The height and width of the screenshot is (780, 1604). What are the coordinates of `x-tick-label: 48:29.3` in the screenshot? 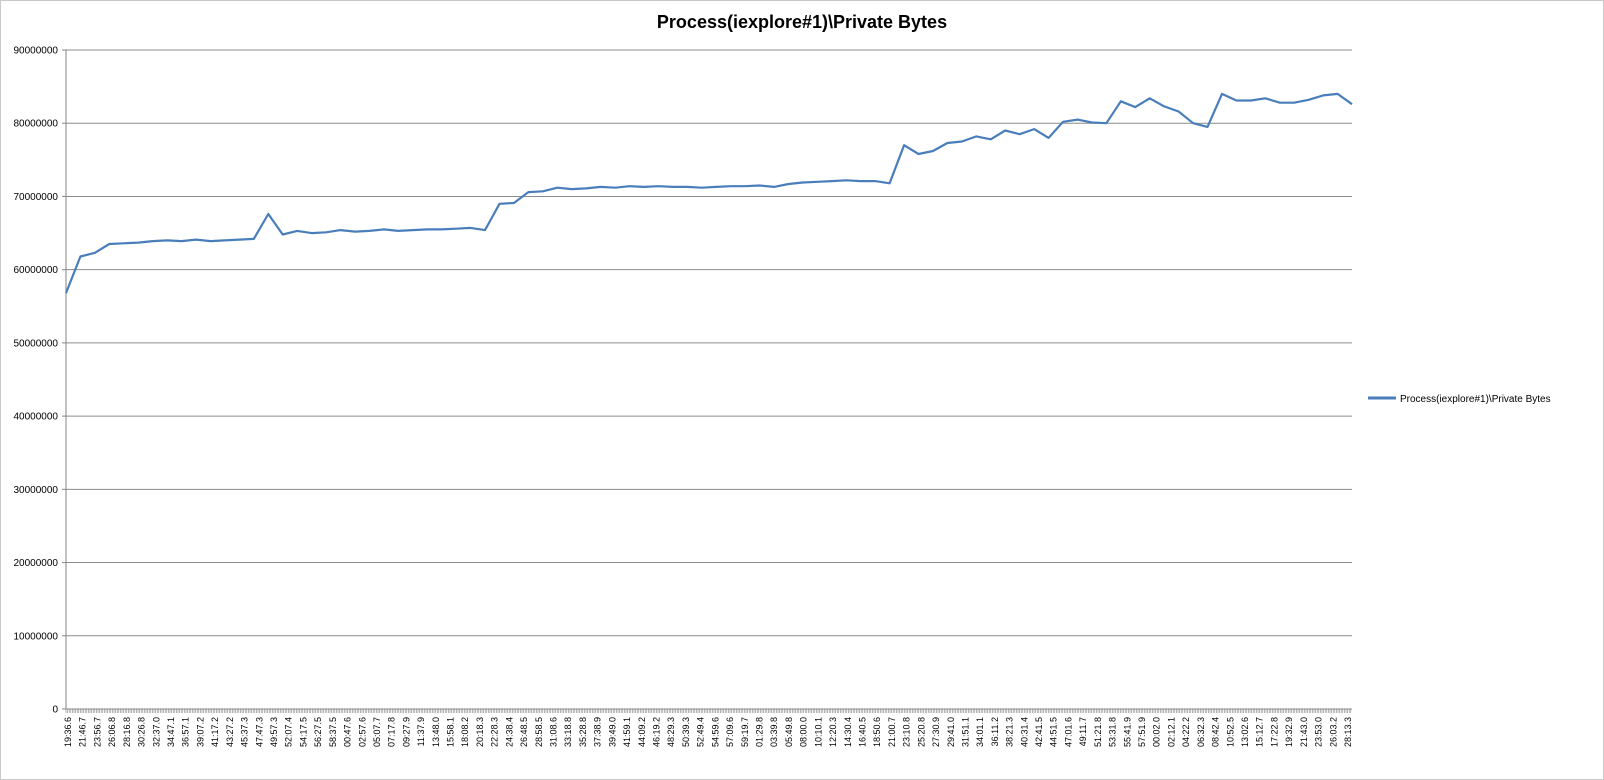 It's located at (671, 732).